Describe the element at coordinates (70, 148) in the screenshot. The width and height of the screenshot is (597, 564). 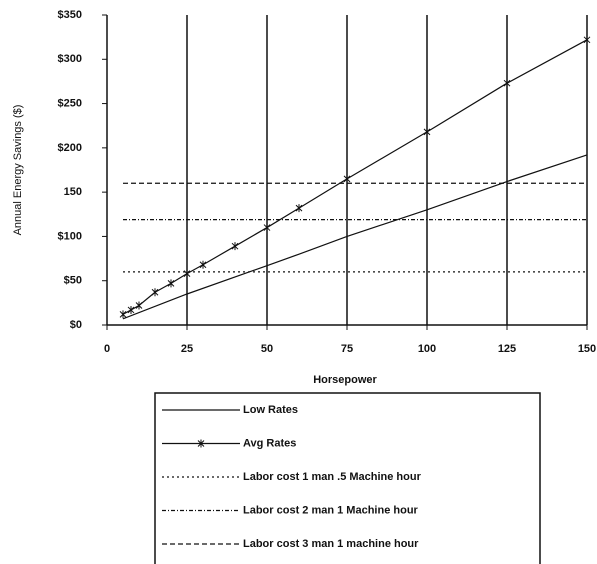
I see `y-tick-label: $200` at that location.